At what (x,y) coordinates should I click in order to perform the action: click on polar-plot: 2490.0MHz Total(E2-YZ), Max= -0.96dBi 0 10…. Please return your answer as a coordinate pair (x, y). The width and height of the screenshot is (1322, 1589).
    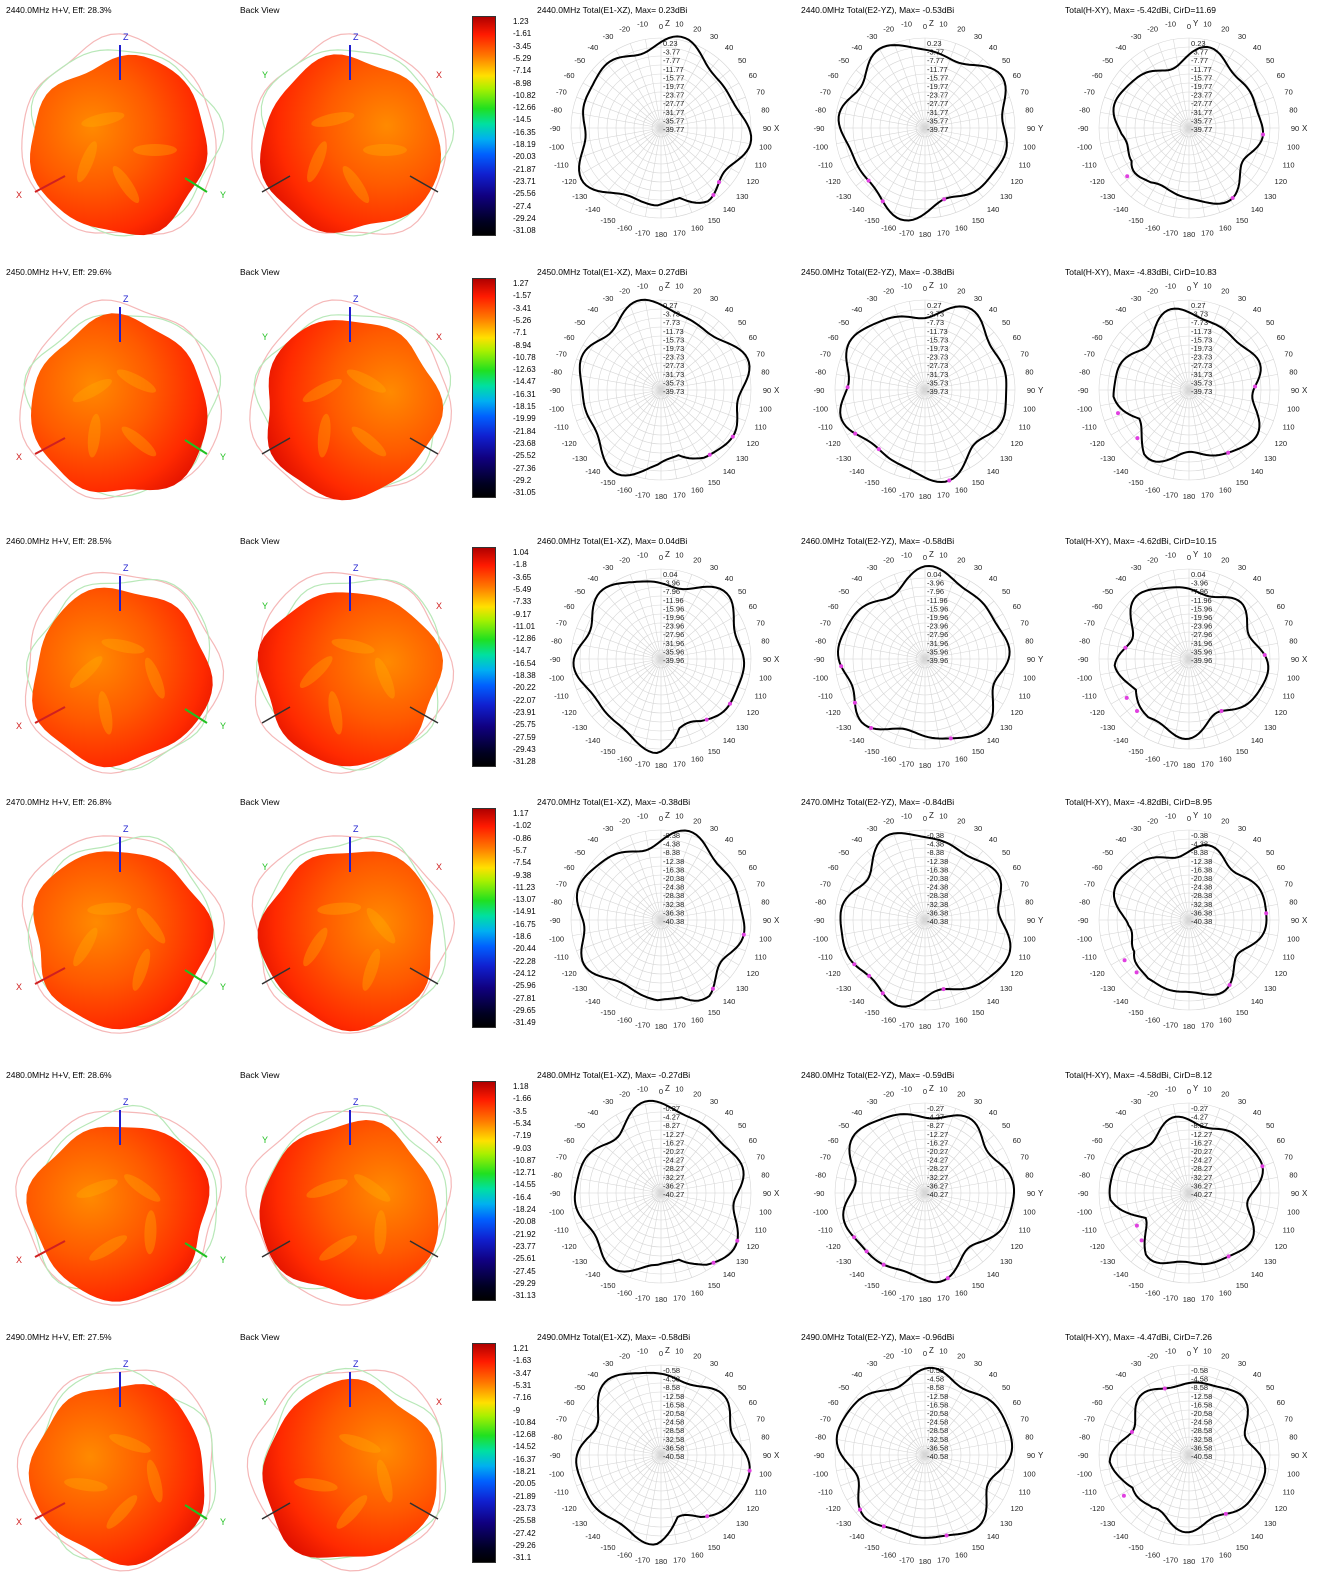
    Looking at the image, I should click on (927, 1458).